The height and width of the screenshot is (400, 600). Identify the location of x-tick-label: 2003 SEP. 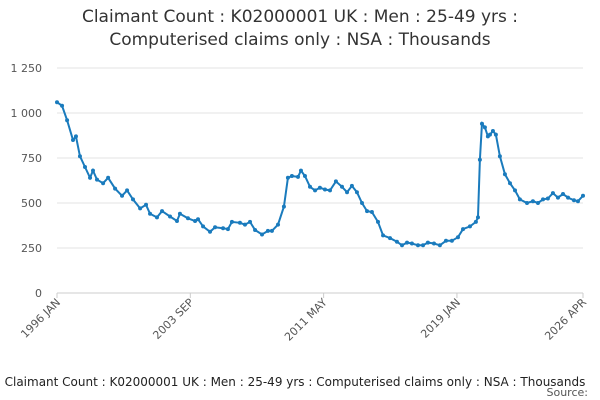
(173, 319).